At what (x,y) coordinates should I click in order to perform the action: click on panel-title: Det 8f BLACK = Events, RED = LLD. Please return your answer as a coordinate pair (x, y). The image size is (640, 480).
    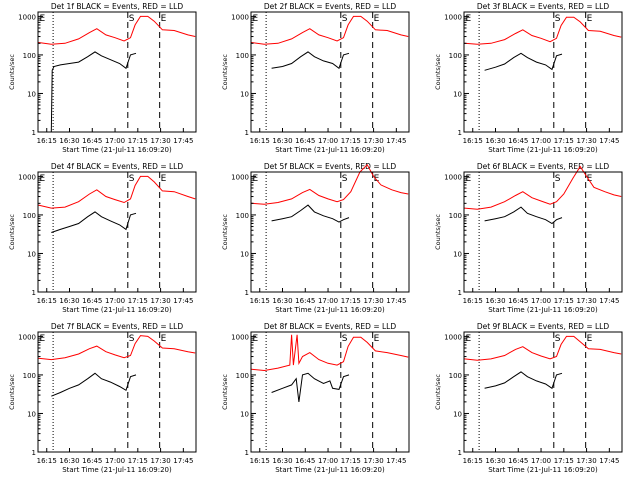
    Looking at the image, I should click on (330, 326).